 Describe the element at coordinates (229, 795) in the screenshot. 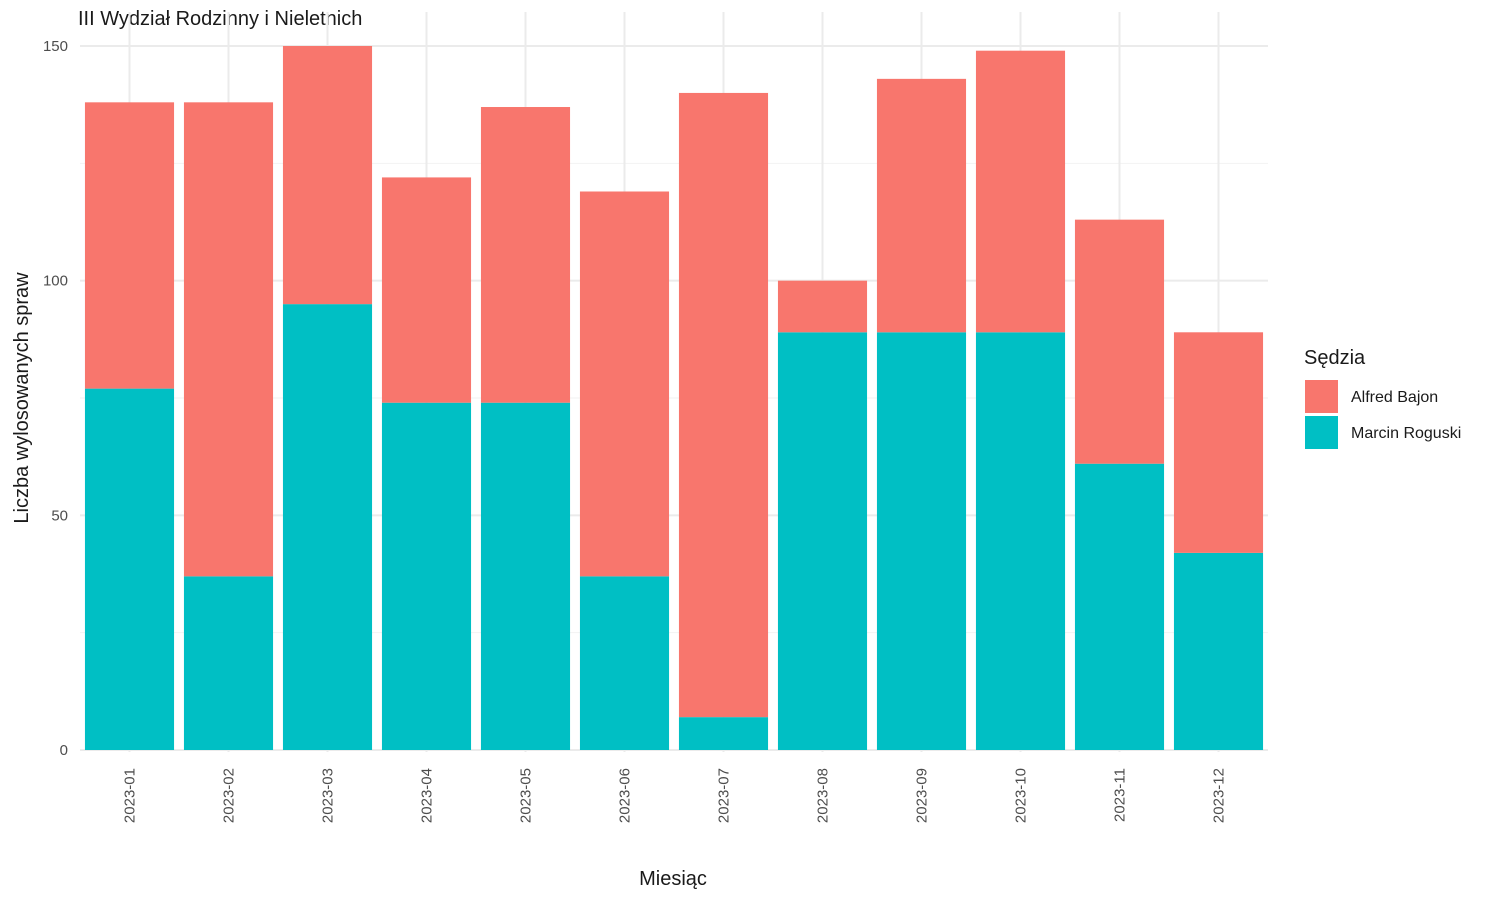

I see `x-tick-label: 2023-02` at that location.